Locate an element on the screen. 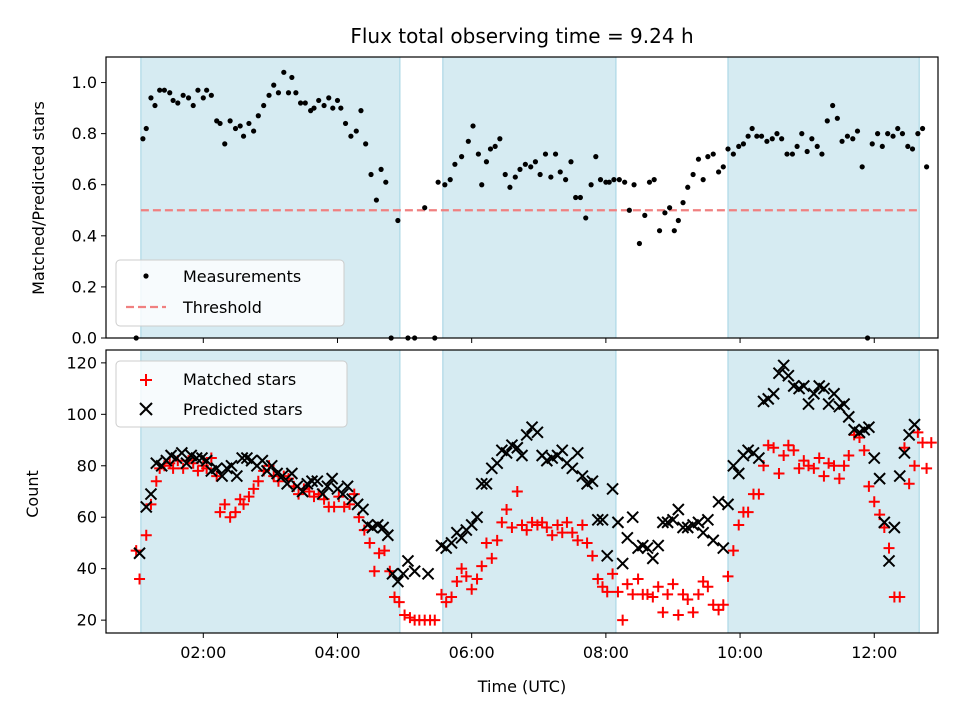 This screenshot has height=720, width=960. y-tick-label-top: 0.4 is located at coordinates (84, 235).